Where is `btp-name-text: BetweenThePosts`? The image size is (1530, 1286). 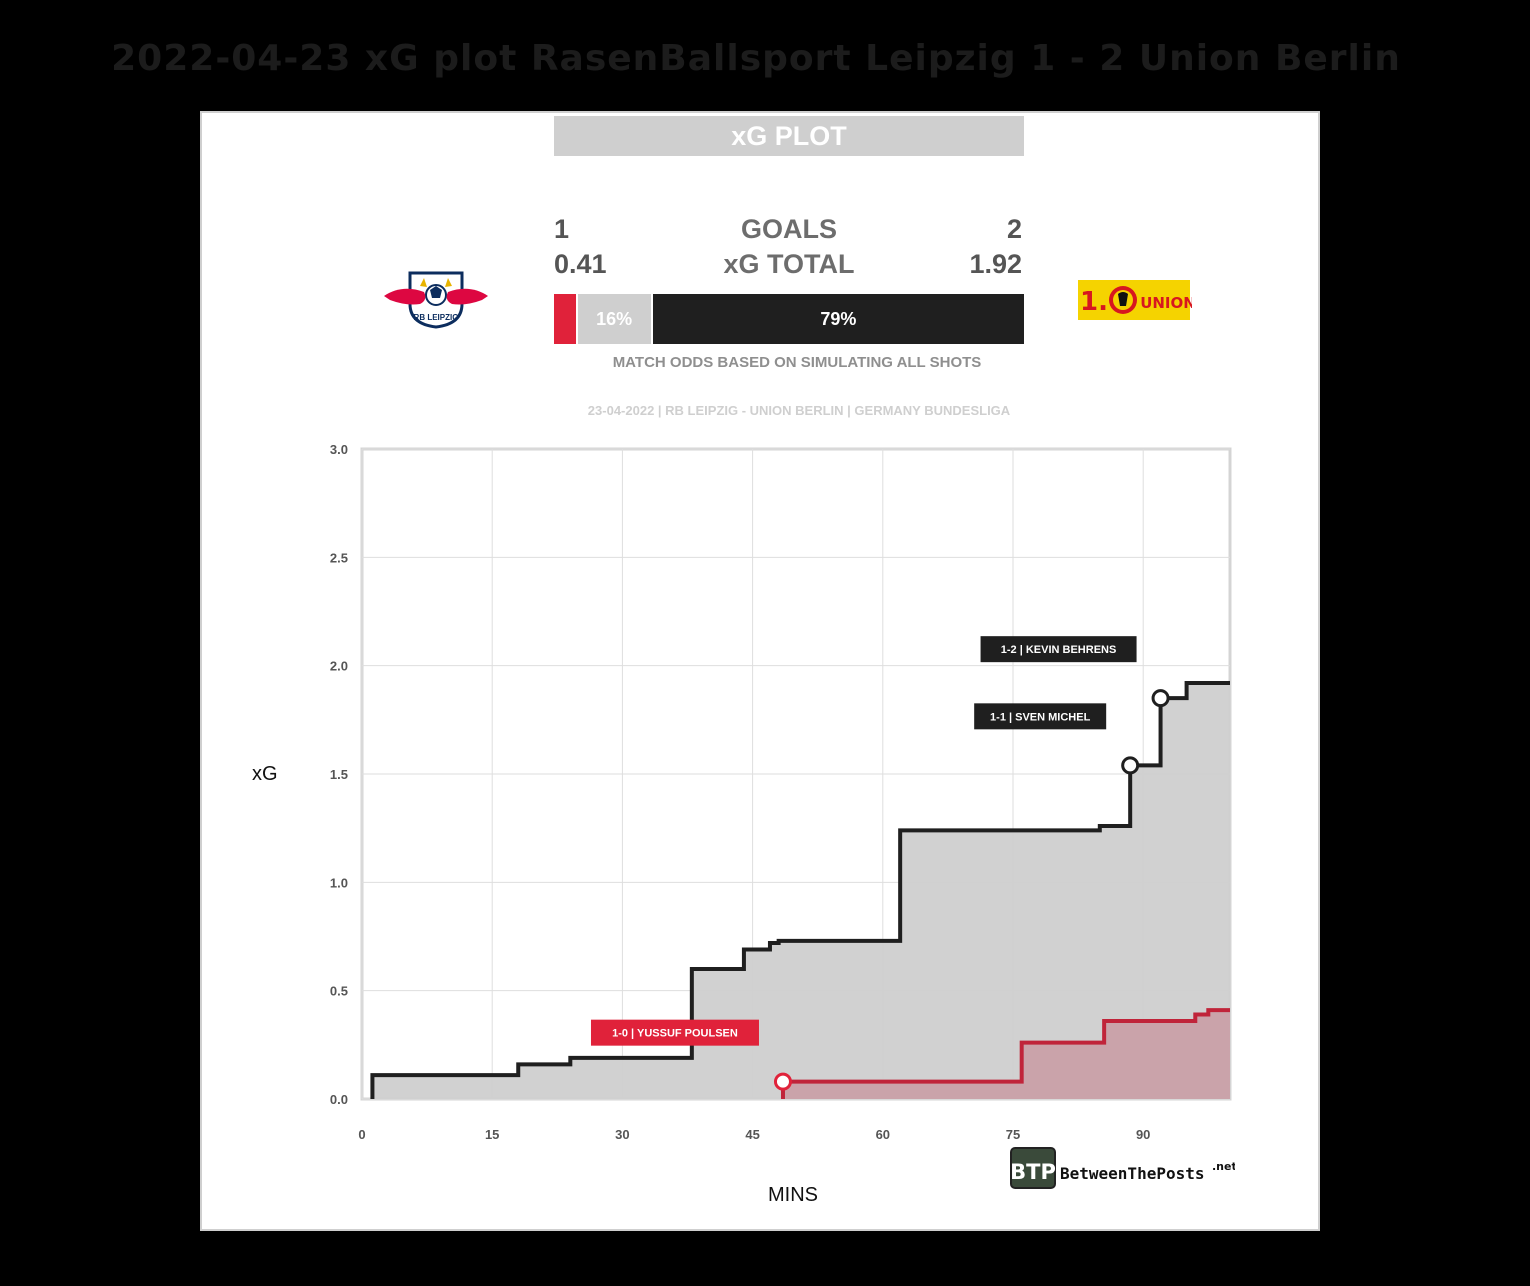 btp-name-text: BetweenThePosts is located at coordinates (1132, 1173).